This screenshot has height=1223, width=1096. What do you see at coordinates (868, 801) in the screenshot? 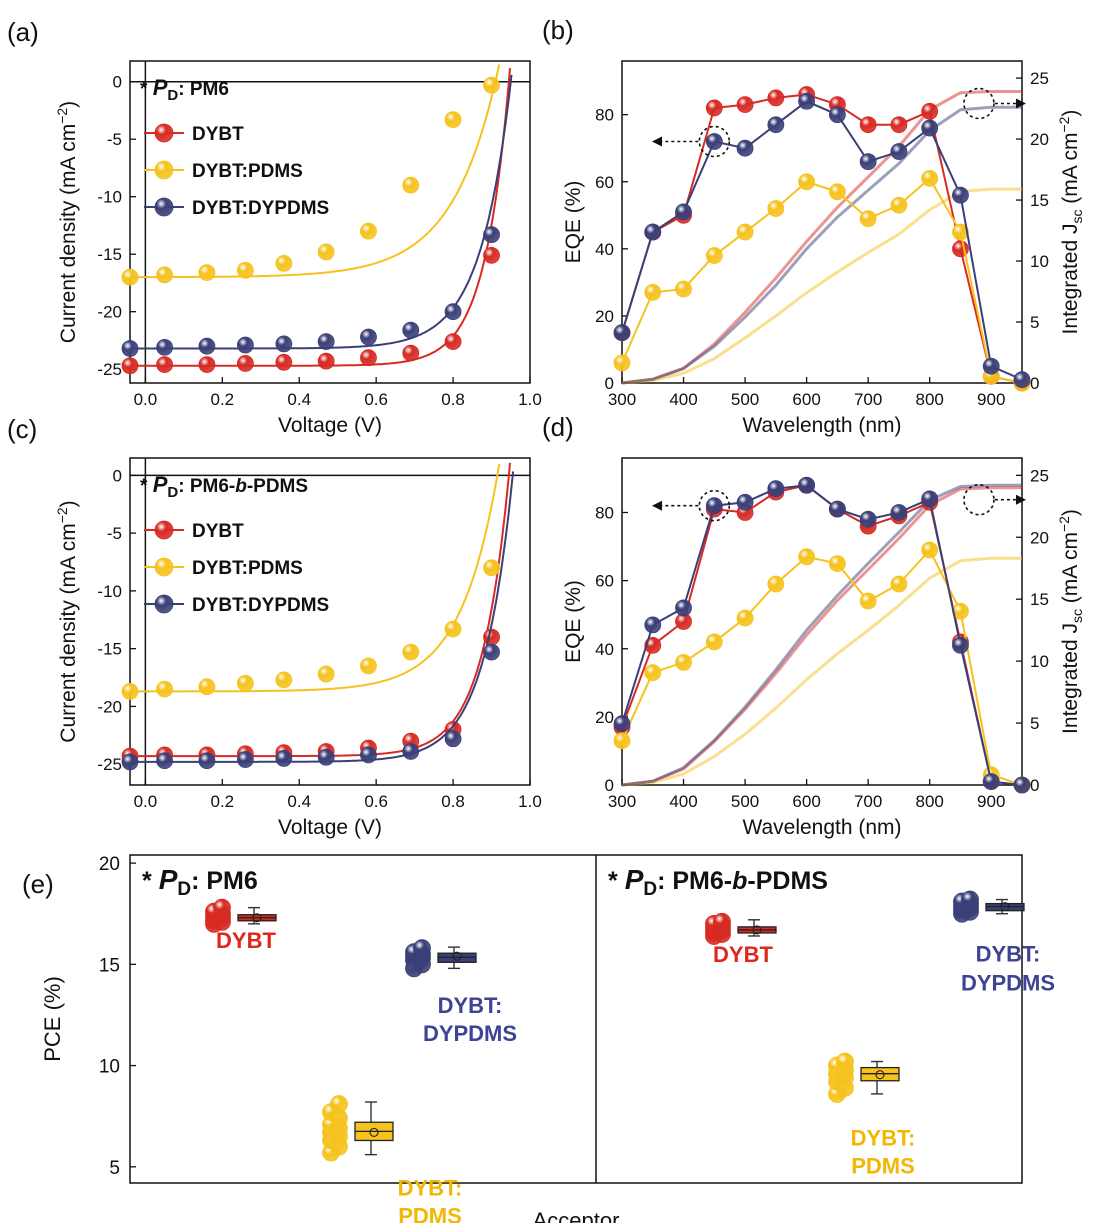
I see `x-tick-label: 700` at bounding box center [868, 801].